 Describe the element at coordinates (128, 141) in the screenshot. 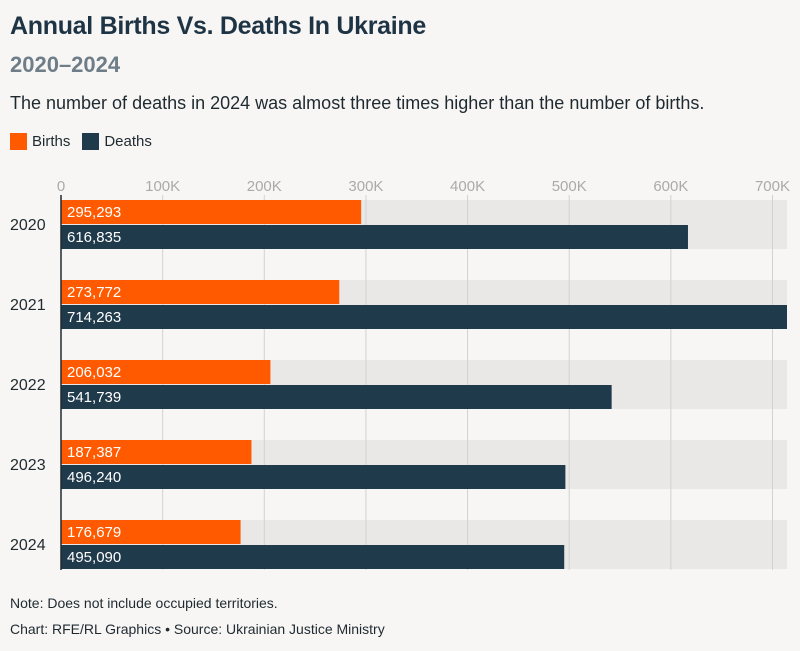

I see `legend-label-deaths: Deaths` at that location.